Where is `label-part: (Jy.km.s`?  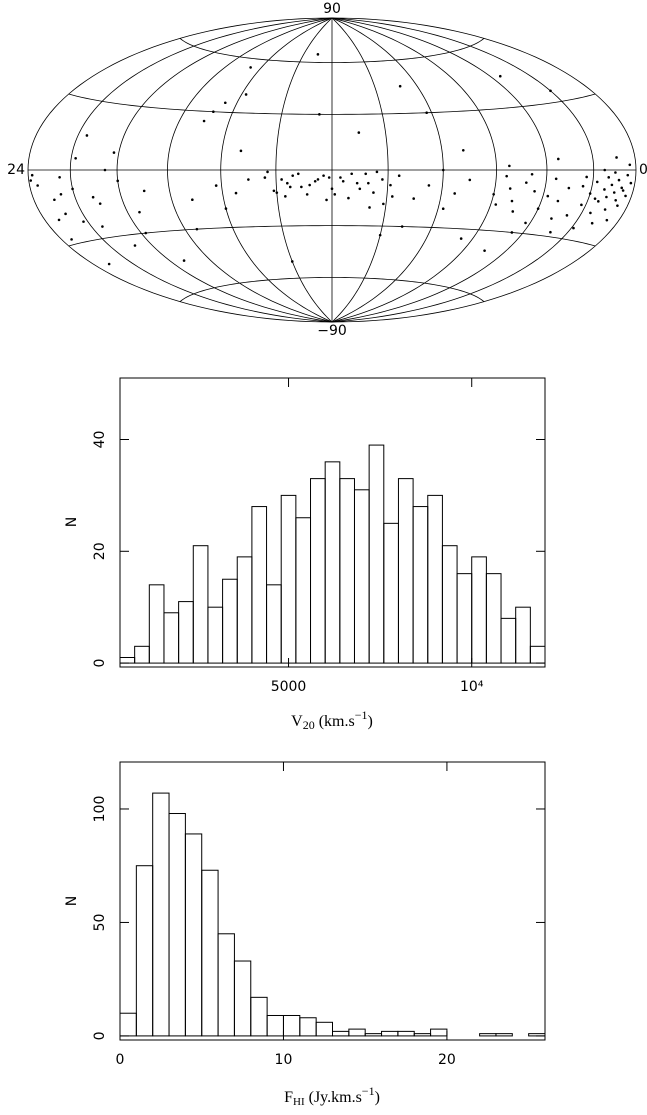
label-part: (Jy.km.s is located at coordinates (333, 1097).